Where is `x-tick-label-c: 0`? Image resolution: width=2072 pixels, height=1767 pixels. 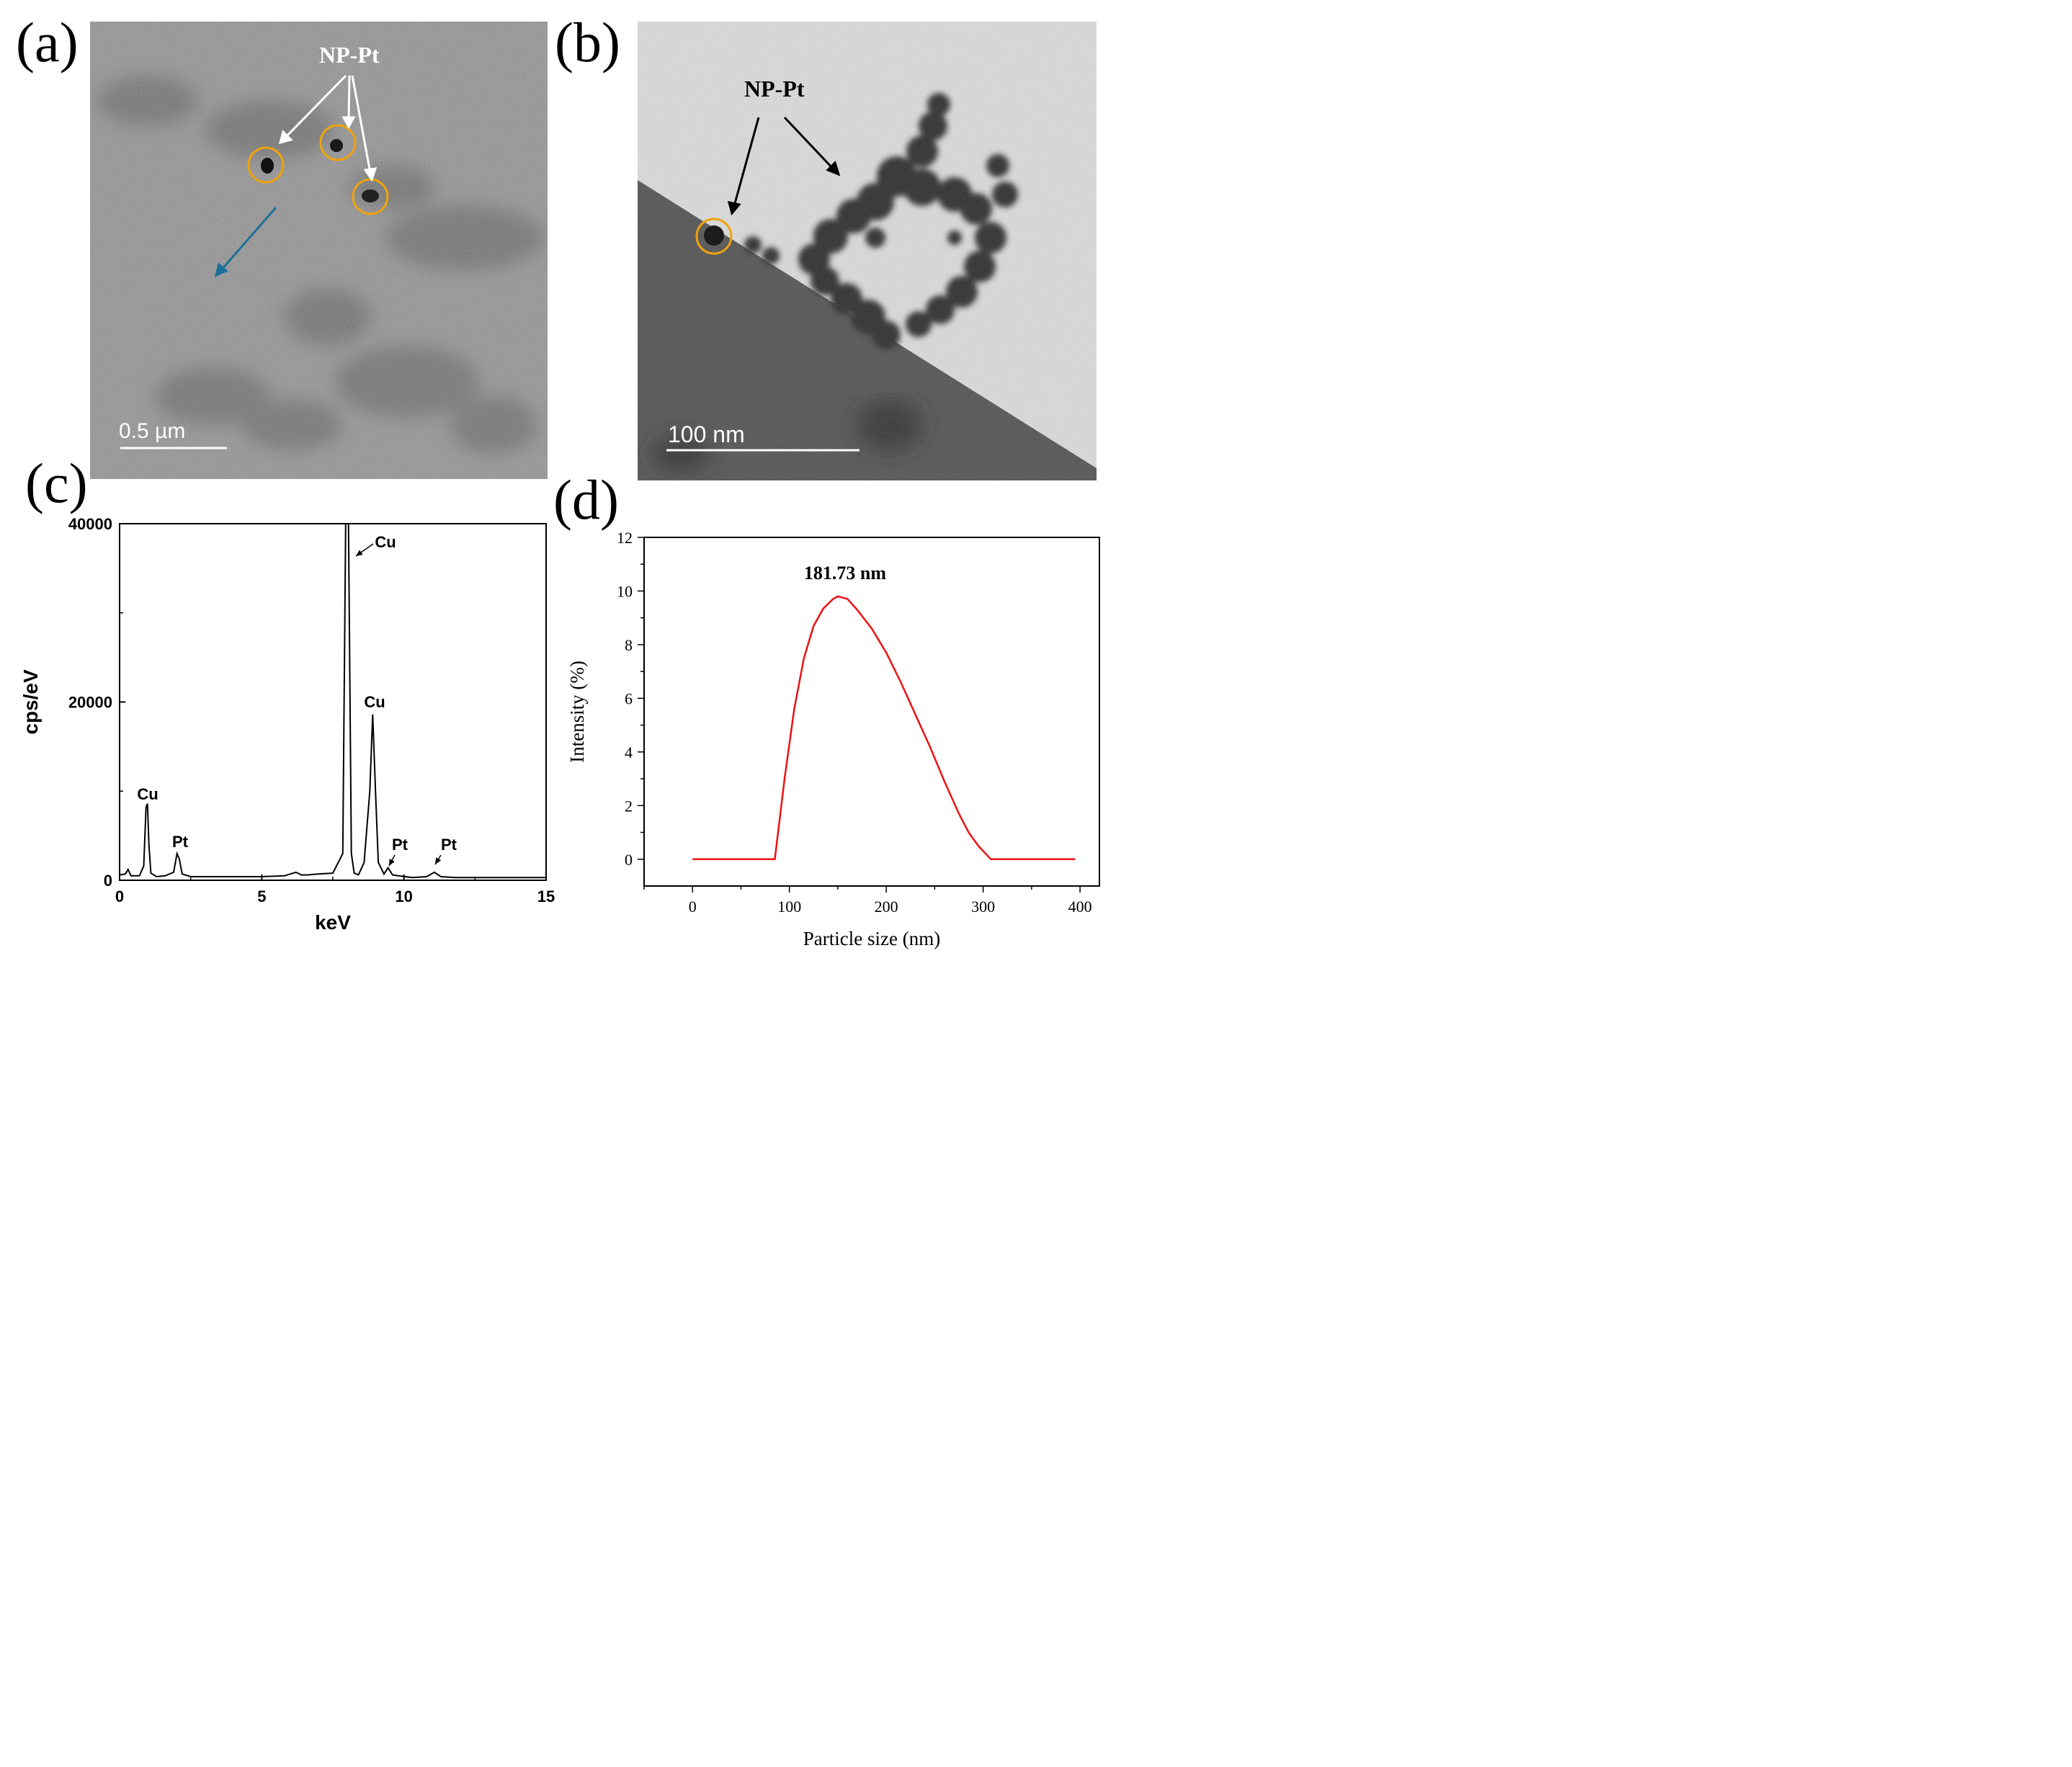
x-tick-label-c: 0 is located at coordinates (119, 896).